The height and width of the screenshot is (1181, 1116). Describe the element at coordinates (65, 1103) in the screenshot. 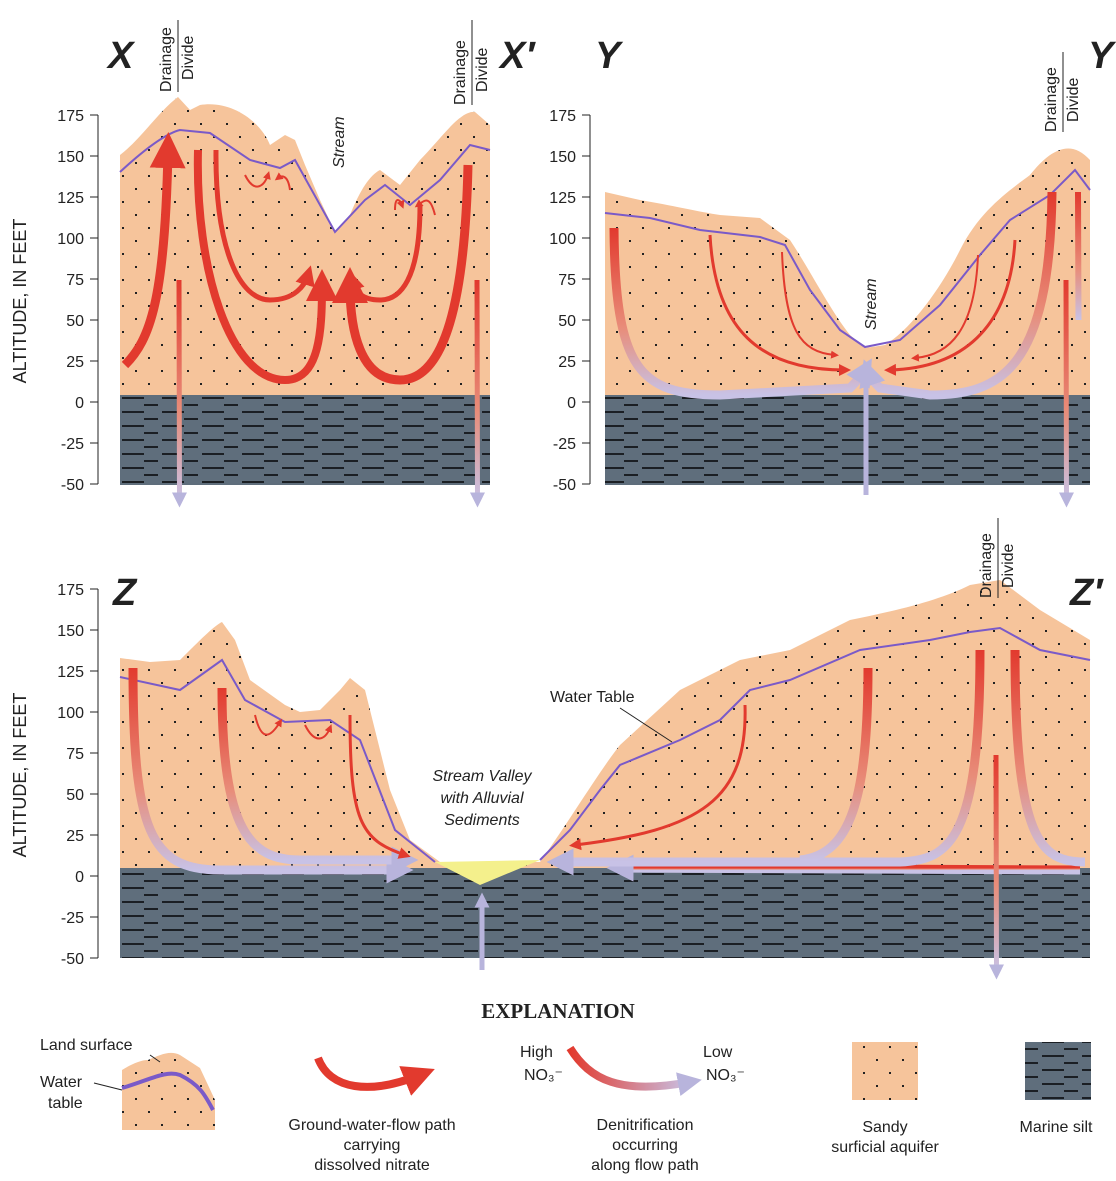

I see `legend-label: table` at that location.